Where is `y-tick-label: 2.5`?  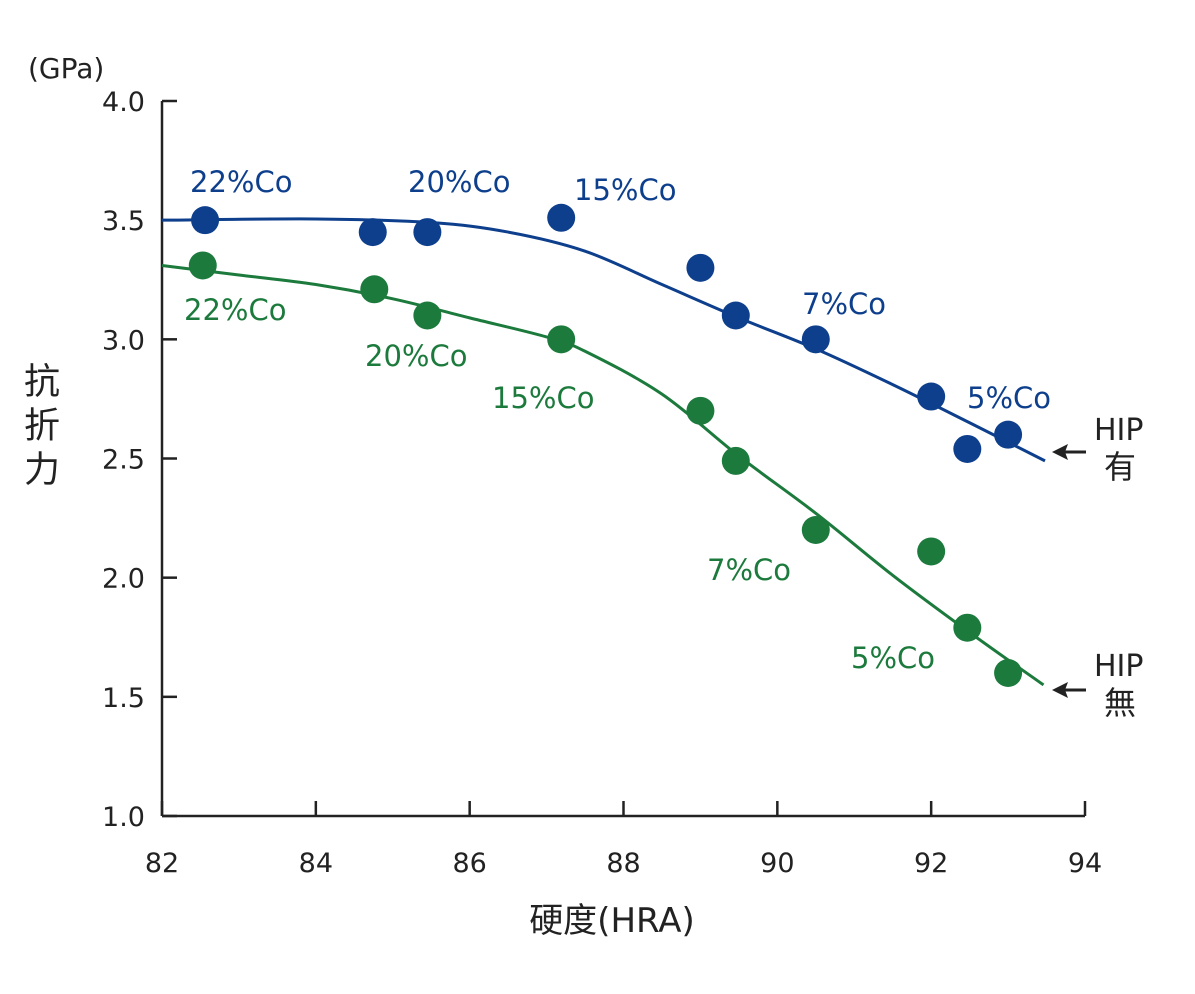 y-tick-label: 2.5 is located at coordinates (123, 460).